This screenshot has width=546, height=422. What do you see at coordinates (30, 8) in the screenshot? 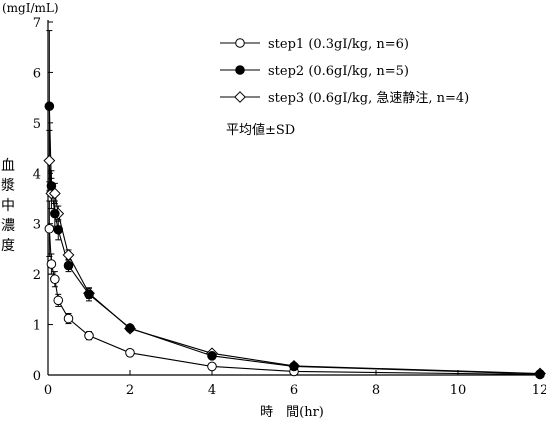
I see `y-unit-label: (mgI/mL)` at bounding box center [30, 8].